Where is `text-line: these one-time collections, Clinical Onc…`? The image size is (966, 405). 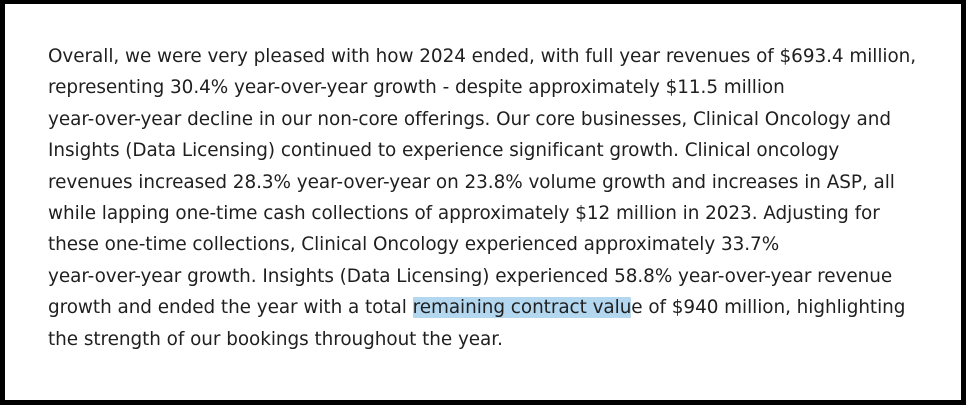
text-line: these one-time collections, Clinical Onc… is located at coordinates (414, 245).